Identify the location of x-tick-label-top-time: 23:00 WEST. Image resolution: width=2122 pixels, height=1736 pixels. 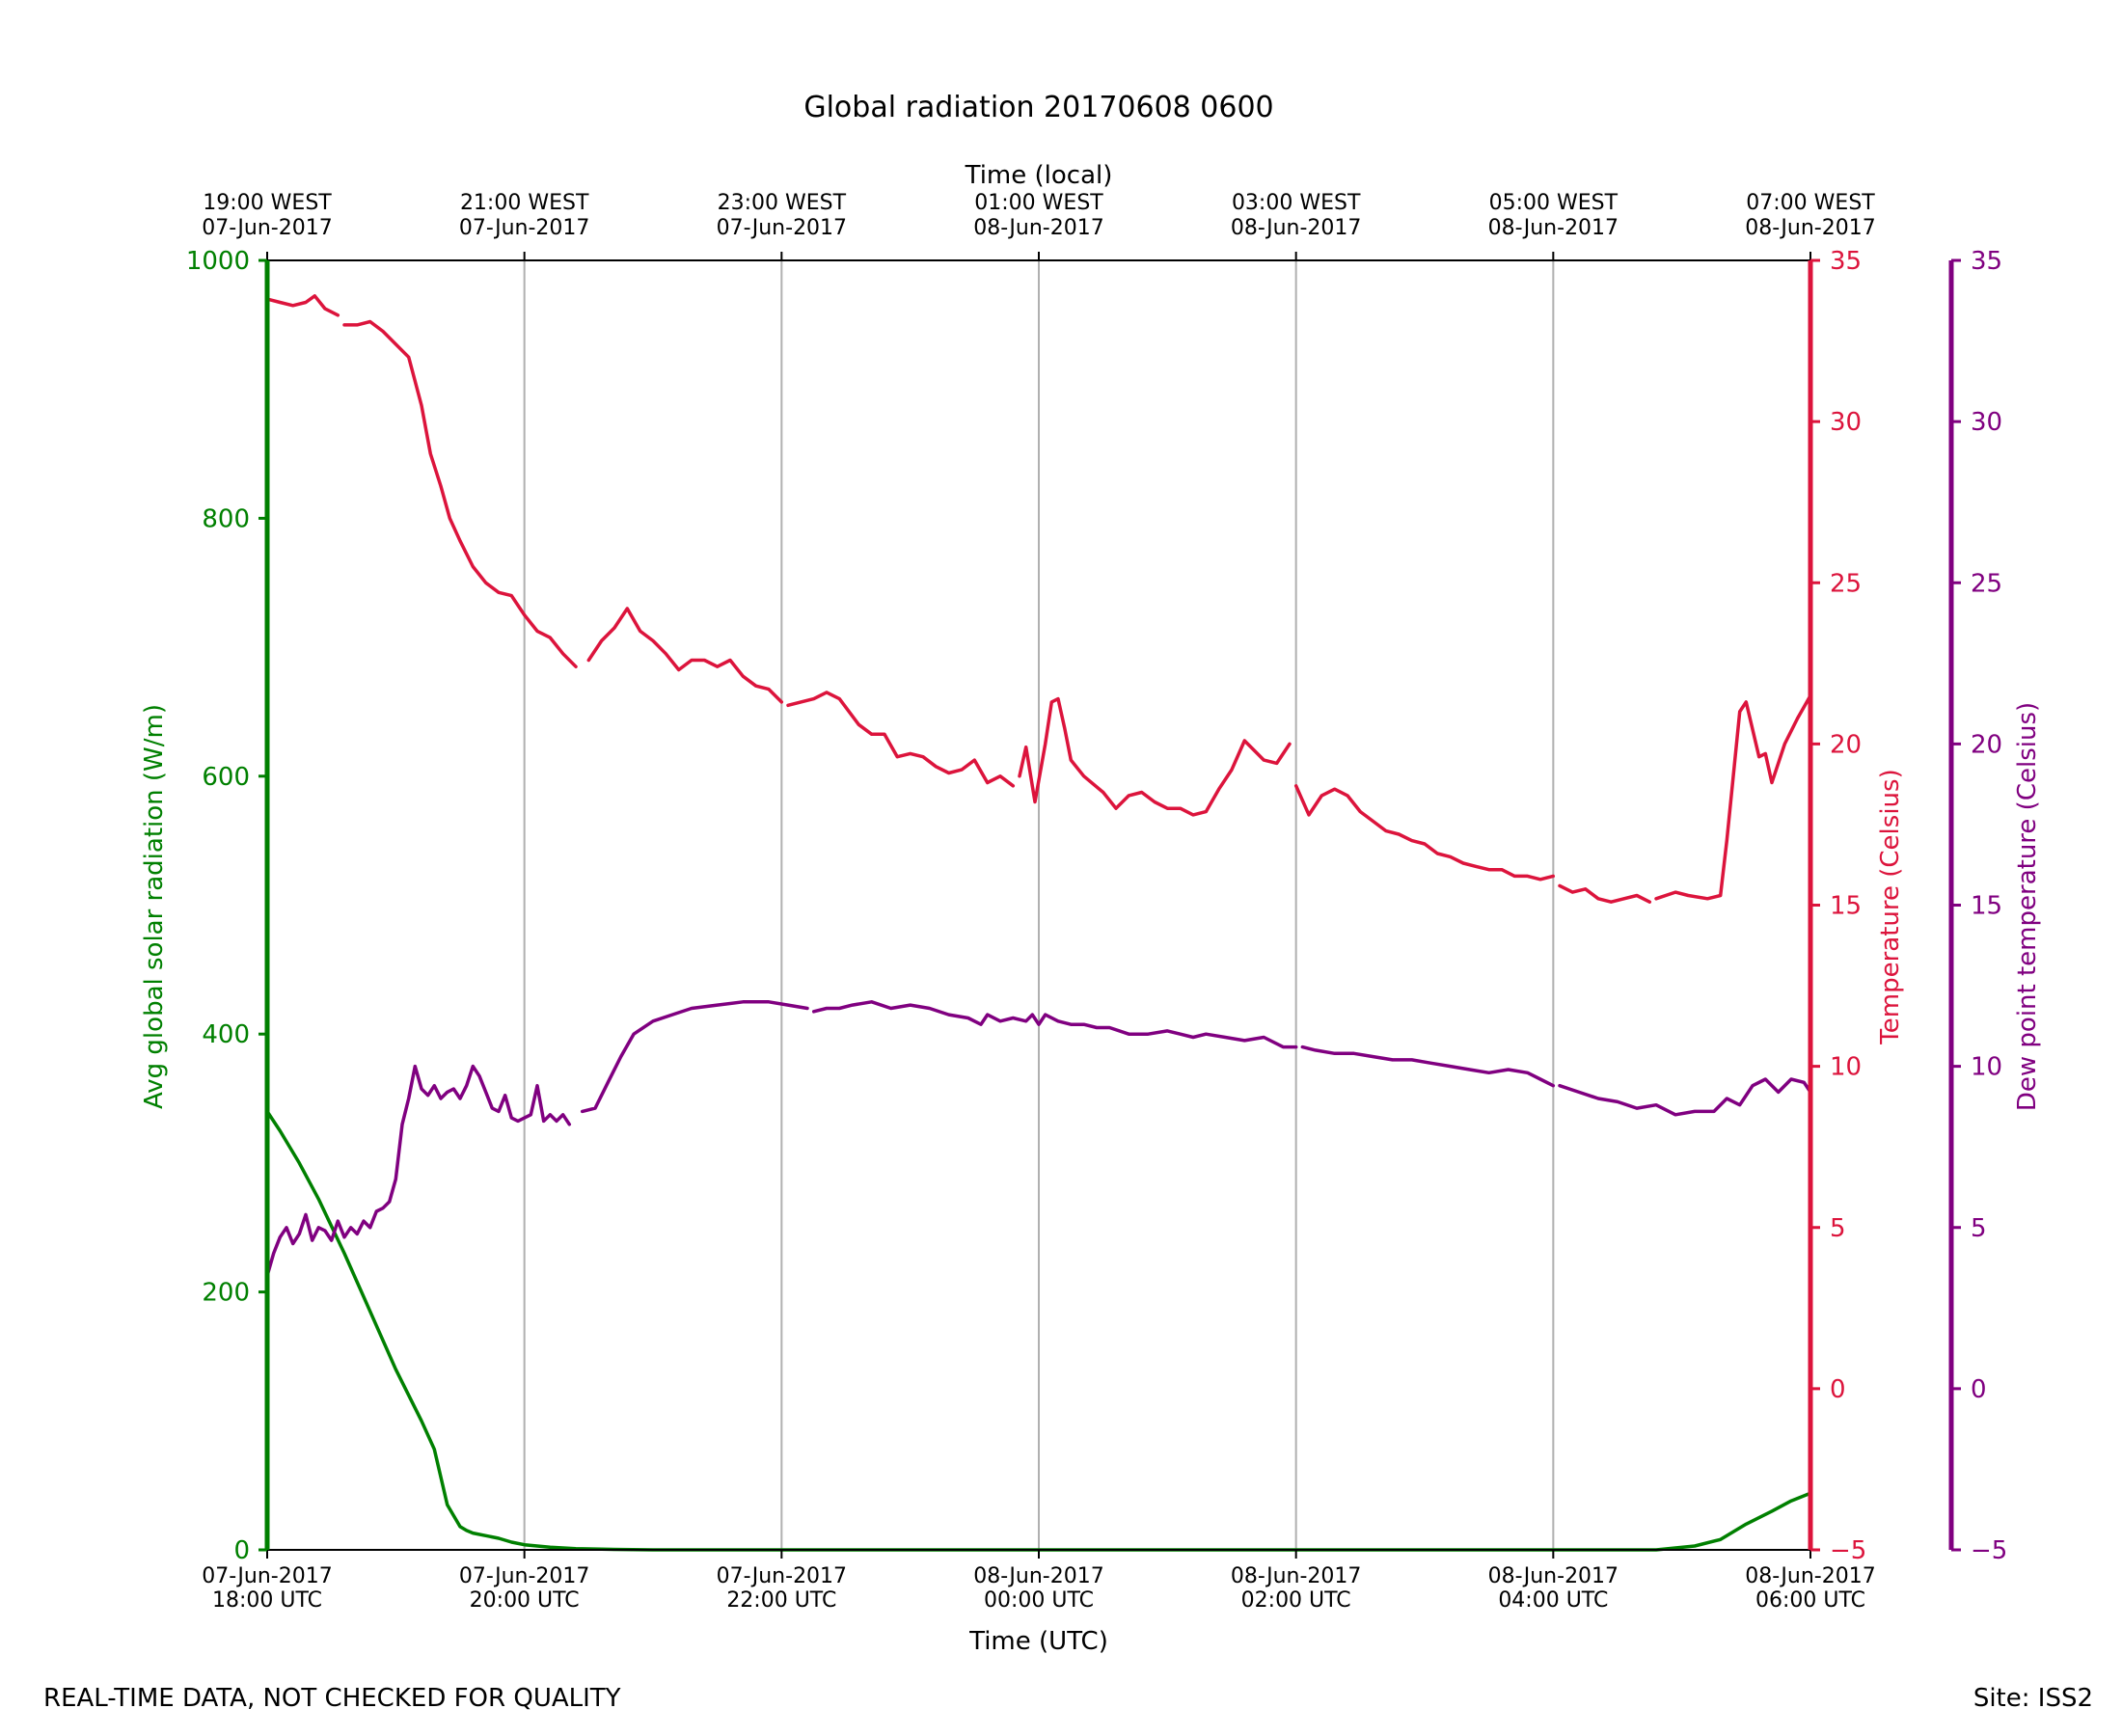
(783, 203).